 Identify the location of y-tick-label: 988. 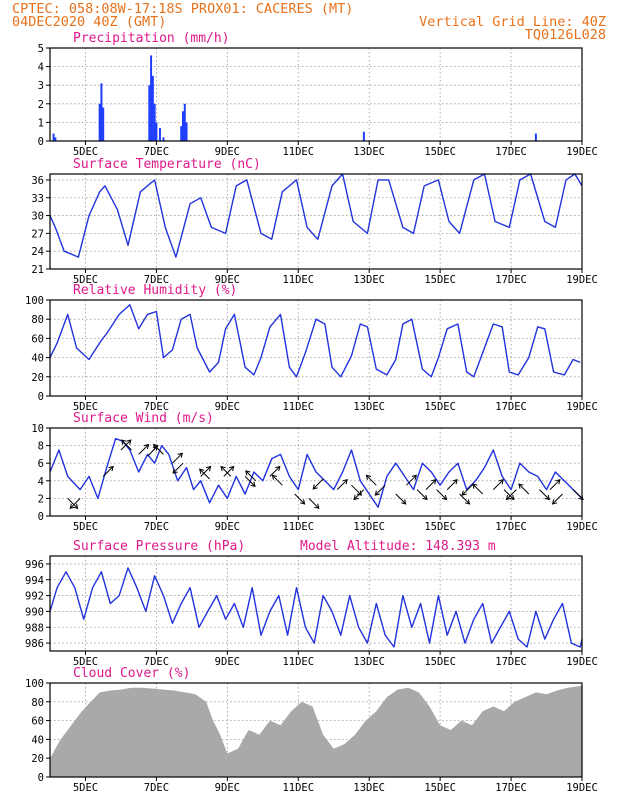
(34, 628).